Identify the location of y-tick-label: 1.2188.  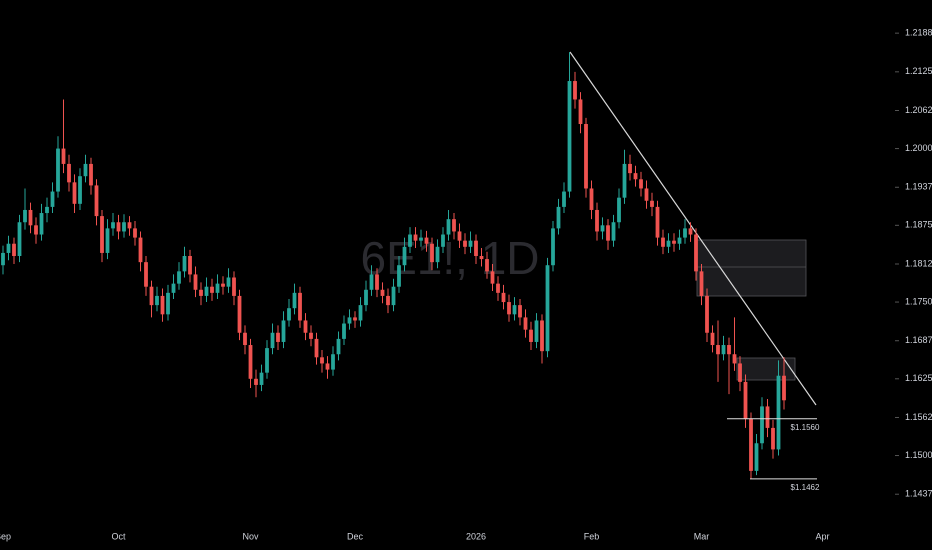
(918, 33).